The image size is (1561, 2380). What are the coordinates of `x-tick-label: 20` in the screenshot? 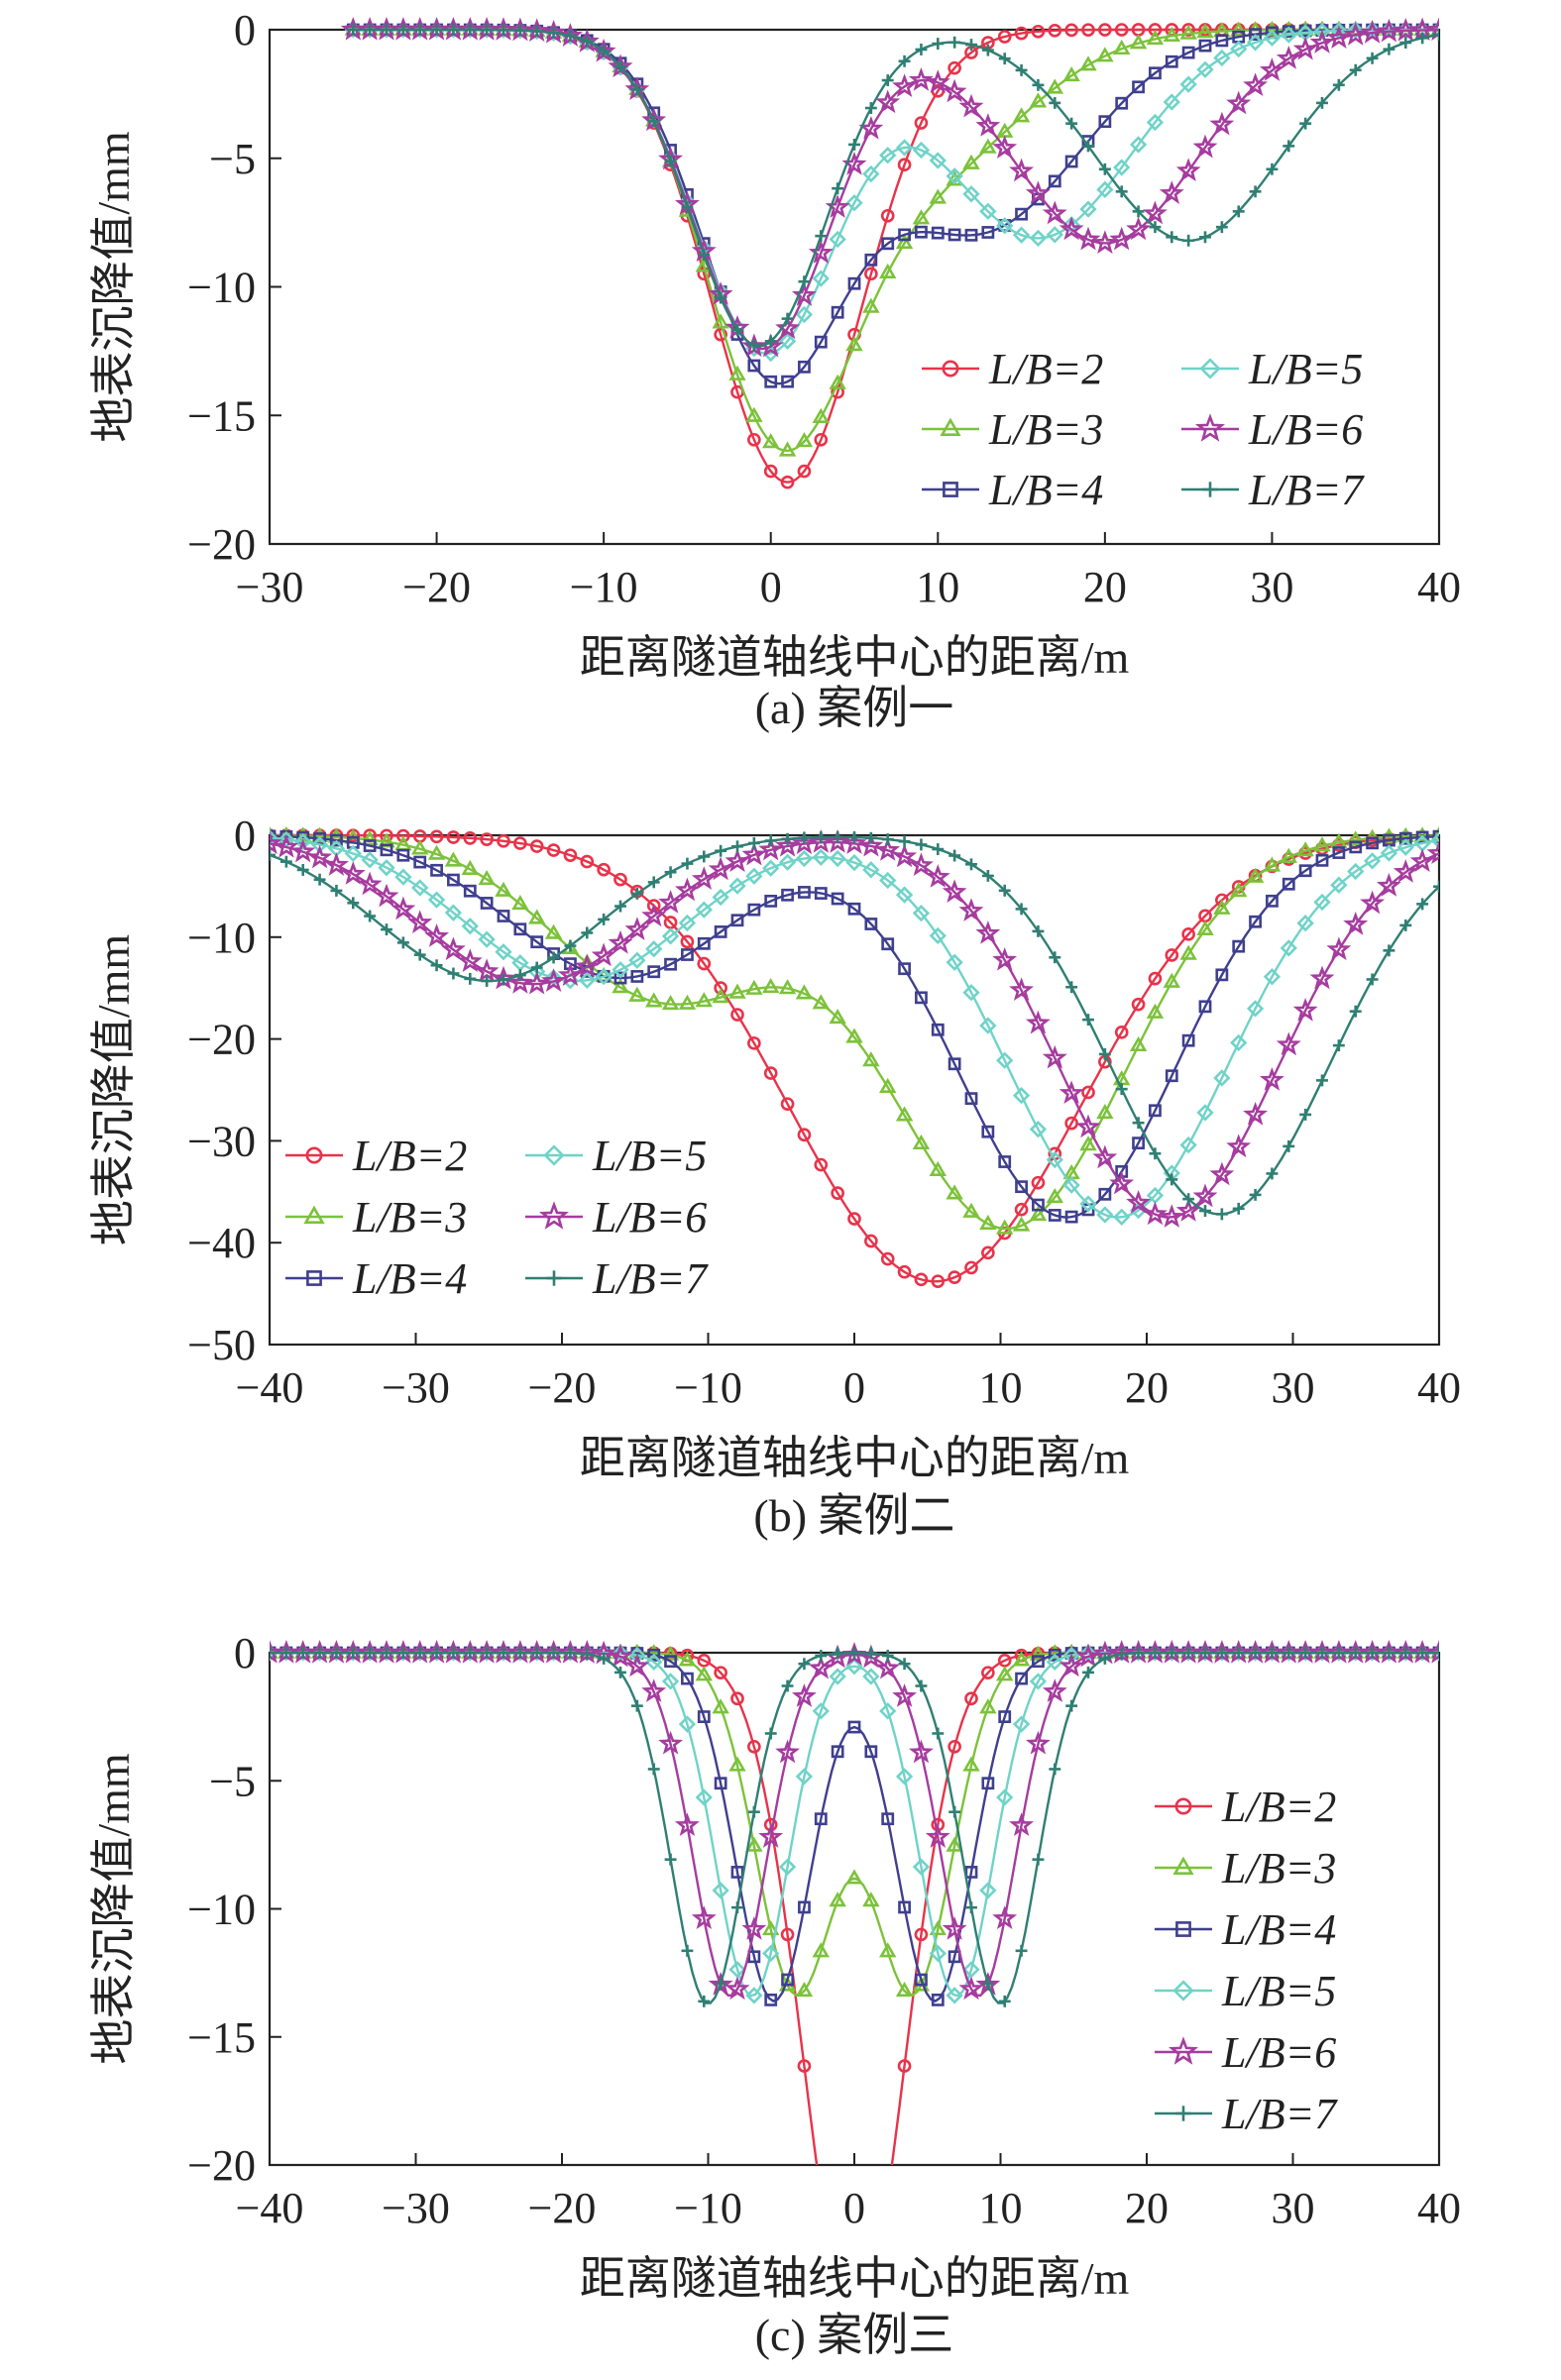 It's located at (1147, 2208).